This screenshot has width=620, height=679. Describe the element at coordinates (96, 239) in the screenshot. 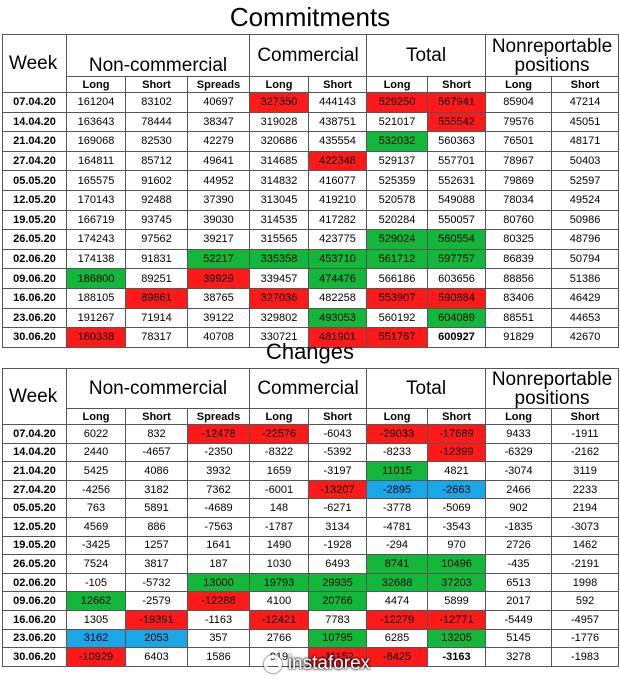

I see `noncommercial-long-cell: 174243` at that location.